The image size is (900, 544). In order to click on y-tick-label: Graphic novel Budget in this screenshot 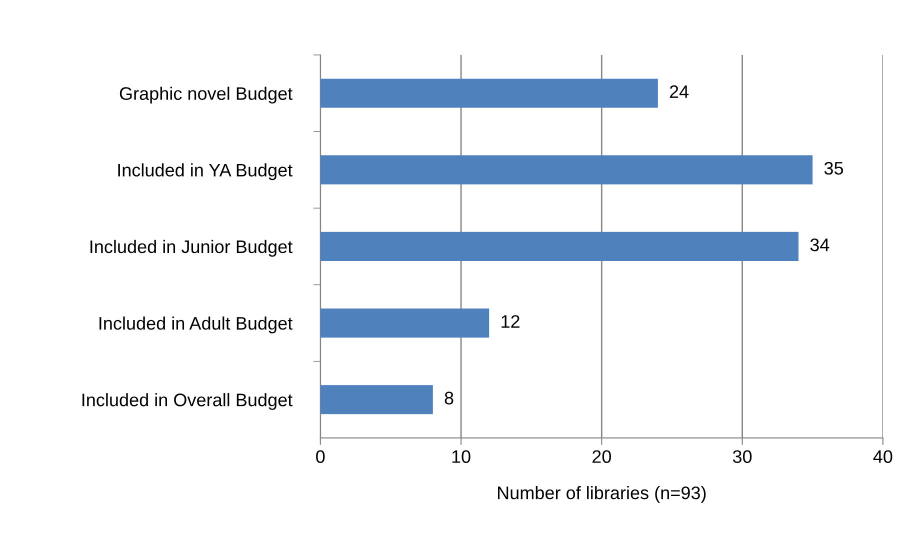, I will do `click(206, 95)`.